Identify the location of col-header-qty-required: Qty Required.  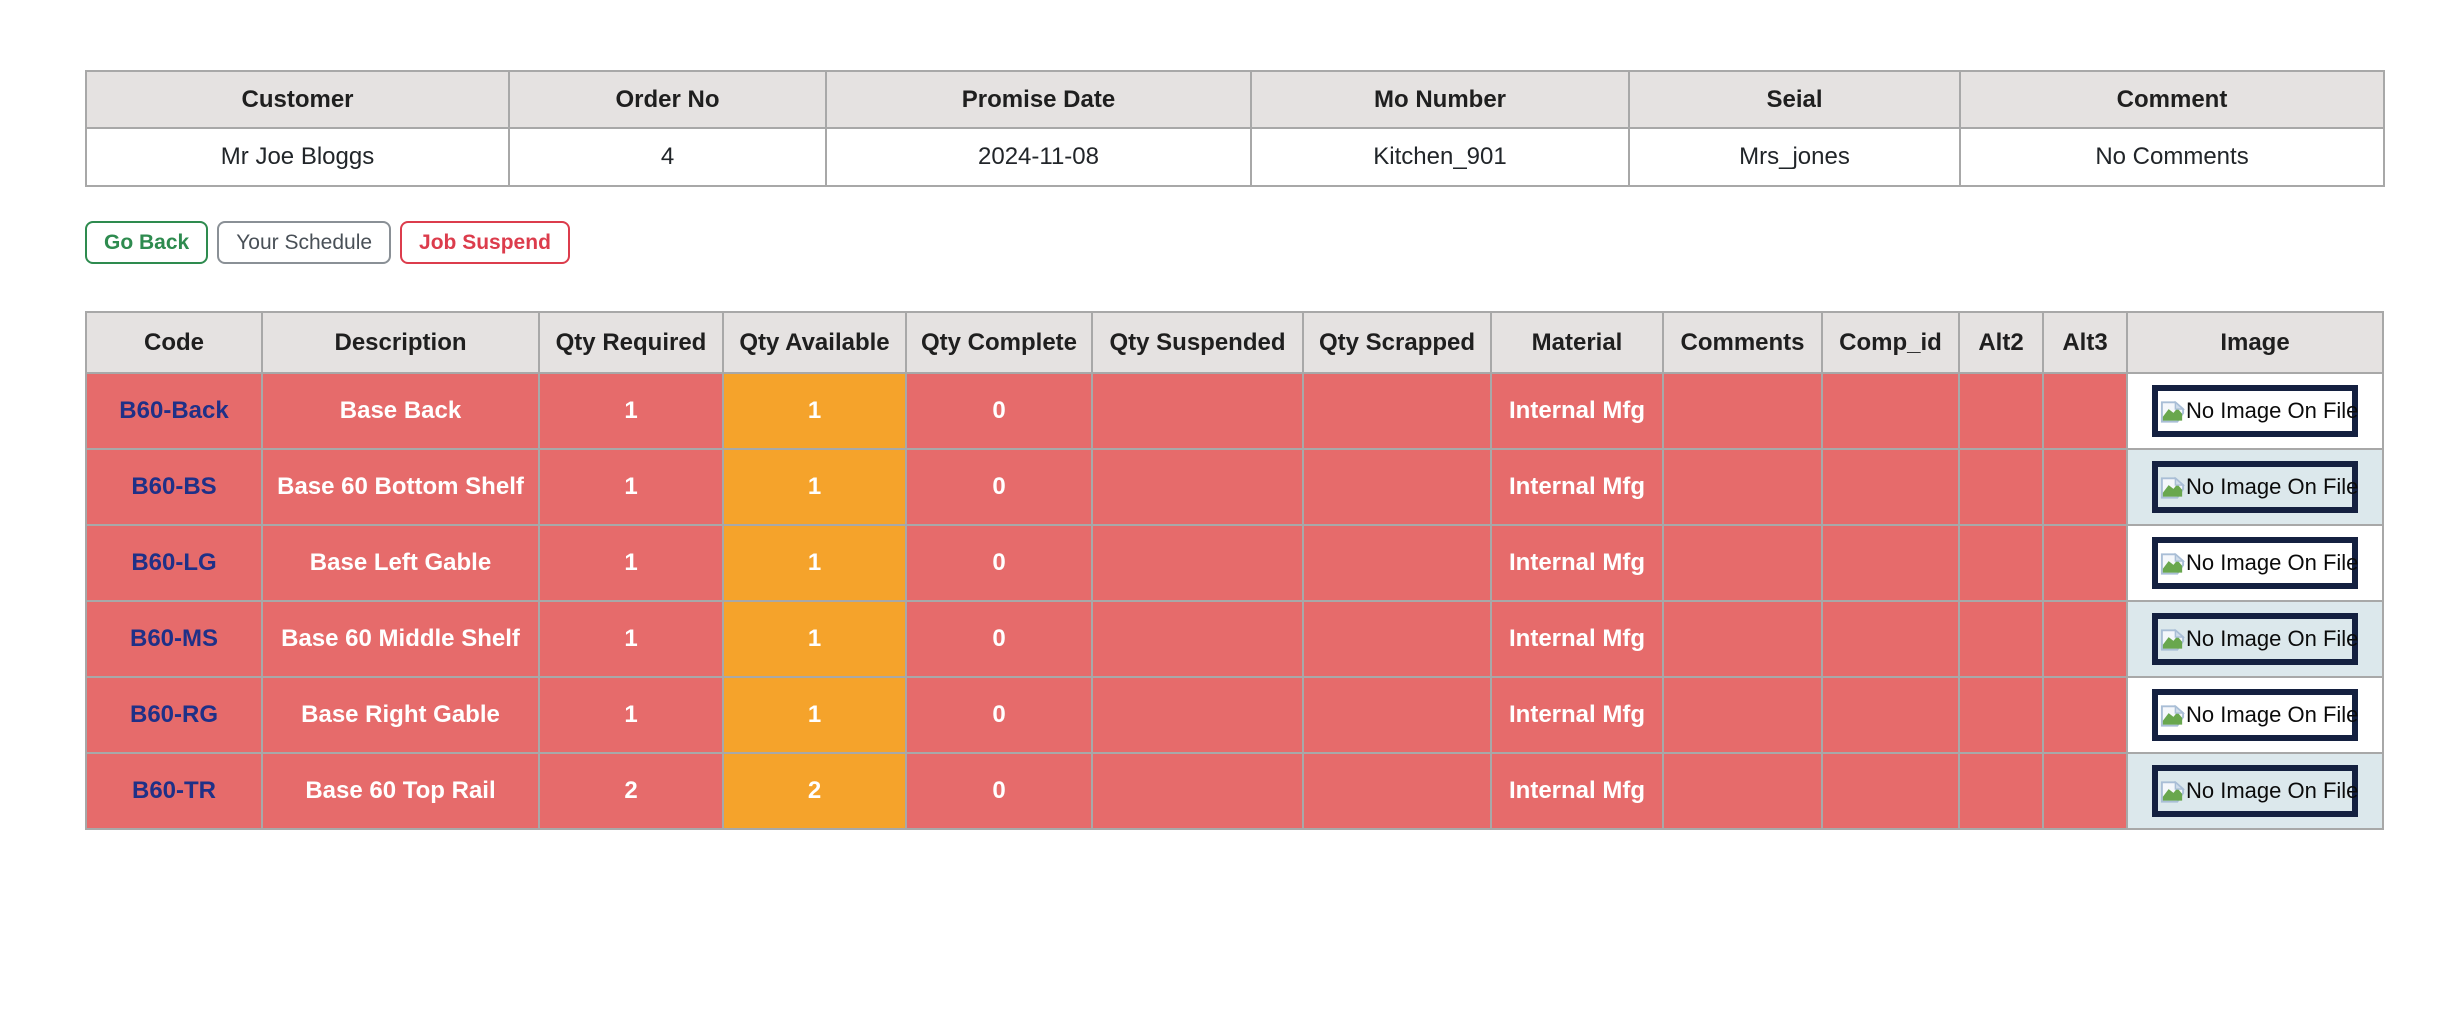
(631, 342).